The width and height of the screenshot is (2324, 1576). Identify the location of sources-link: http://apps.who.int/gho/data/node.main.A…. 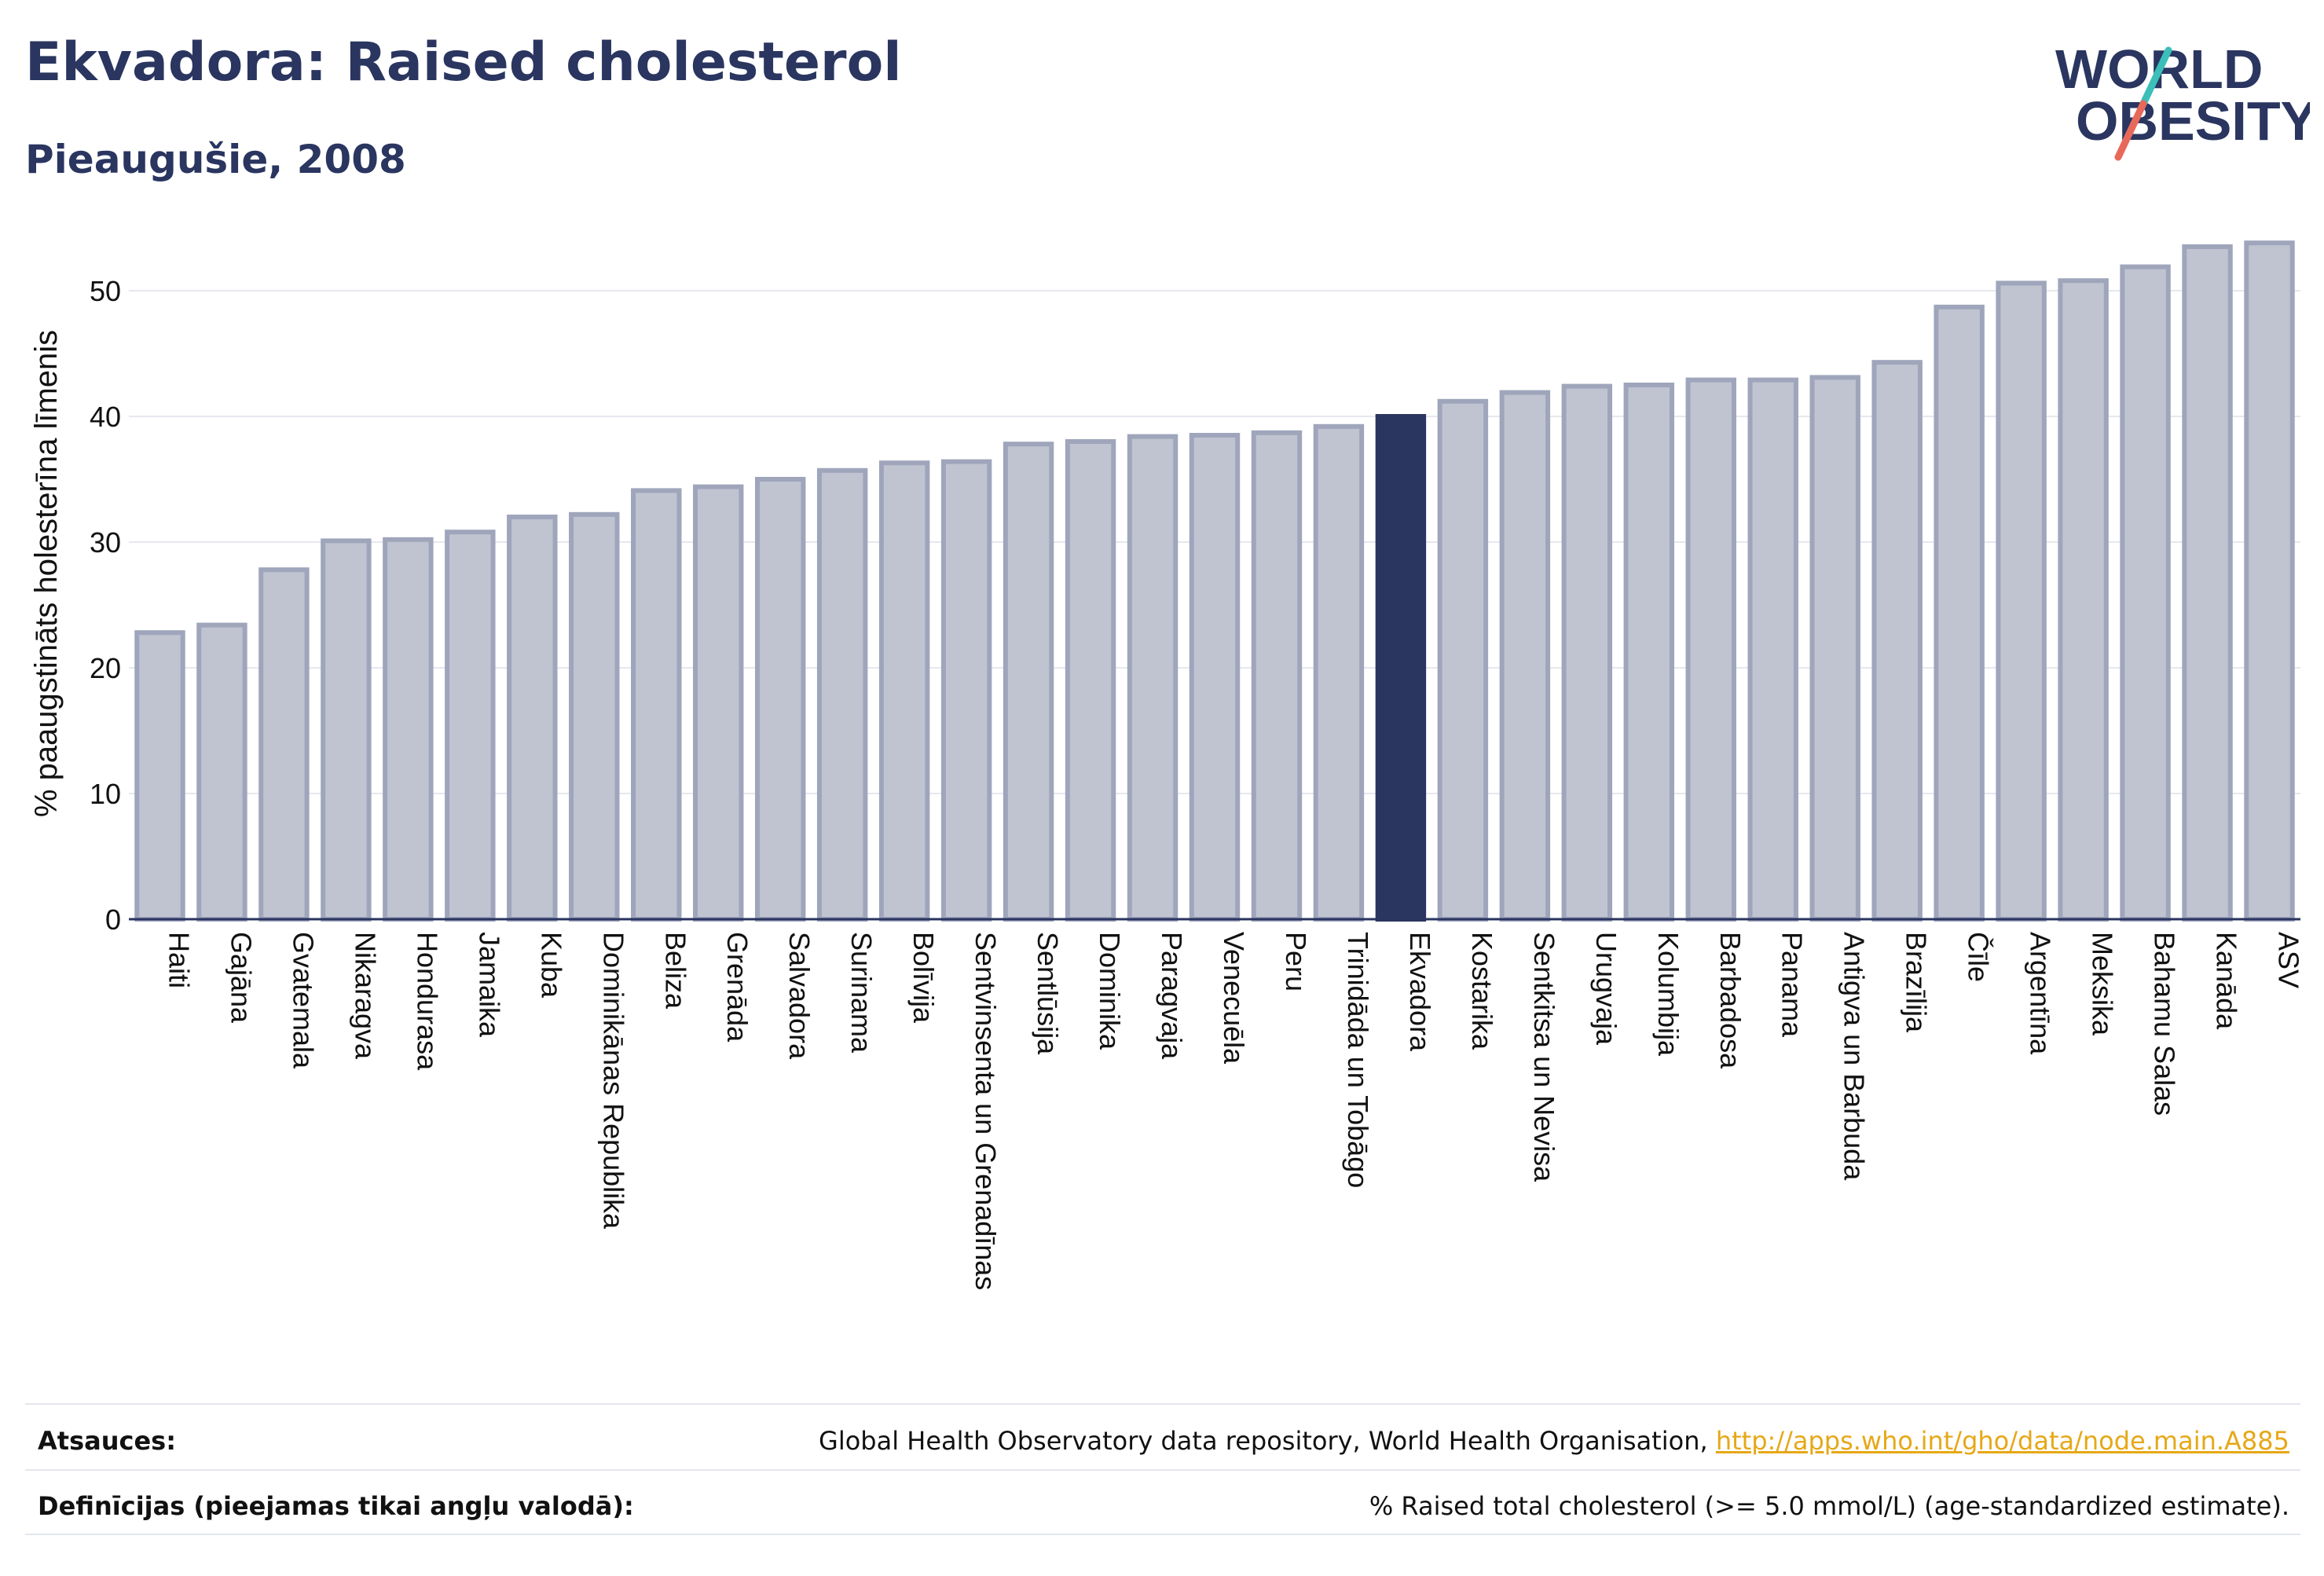
(2002, 1441).